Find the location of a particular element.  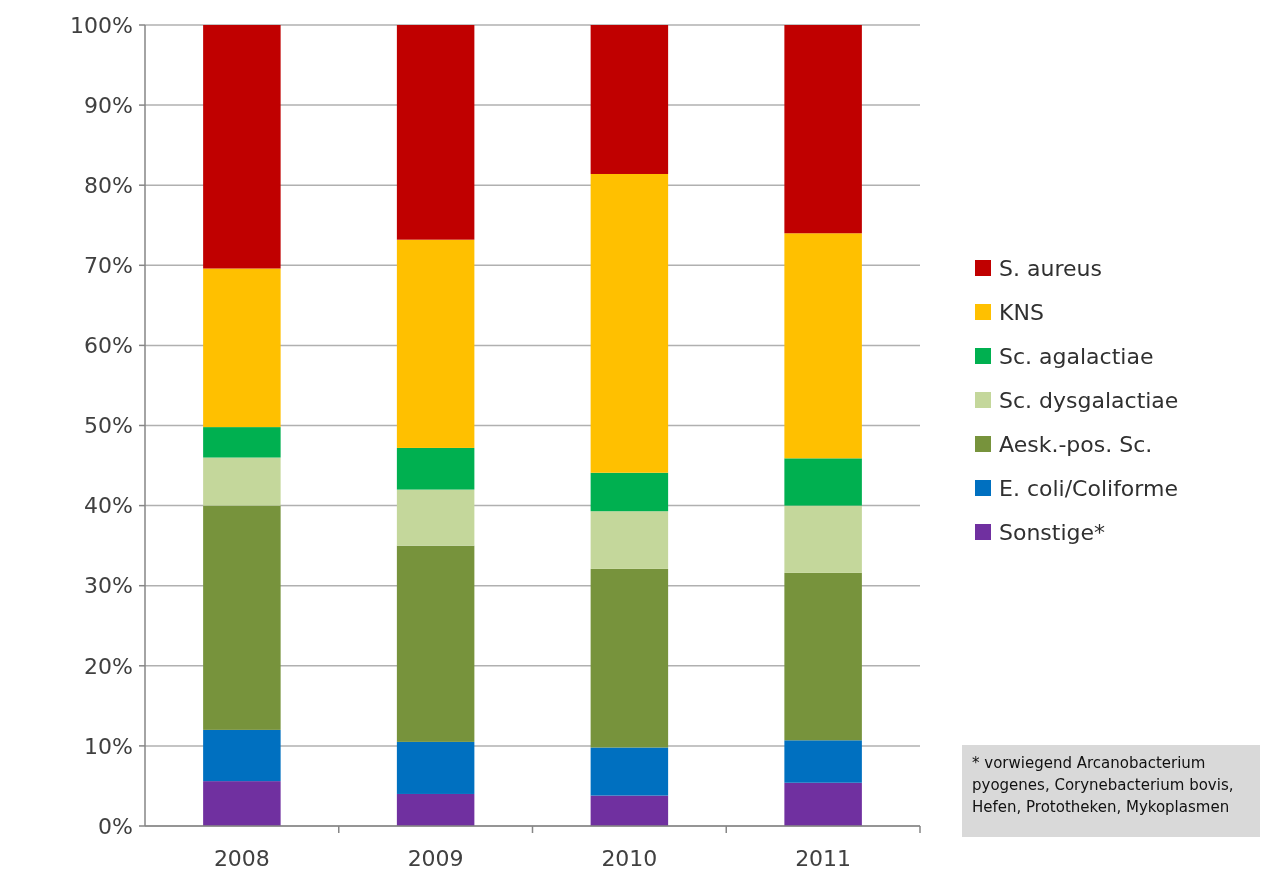

y-tick-label: 0% is located at coordinates (115, 826).